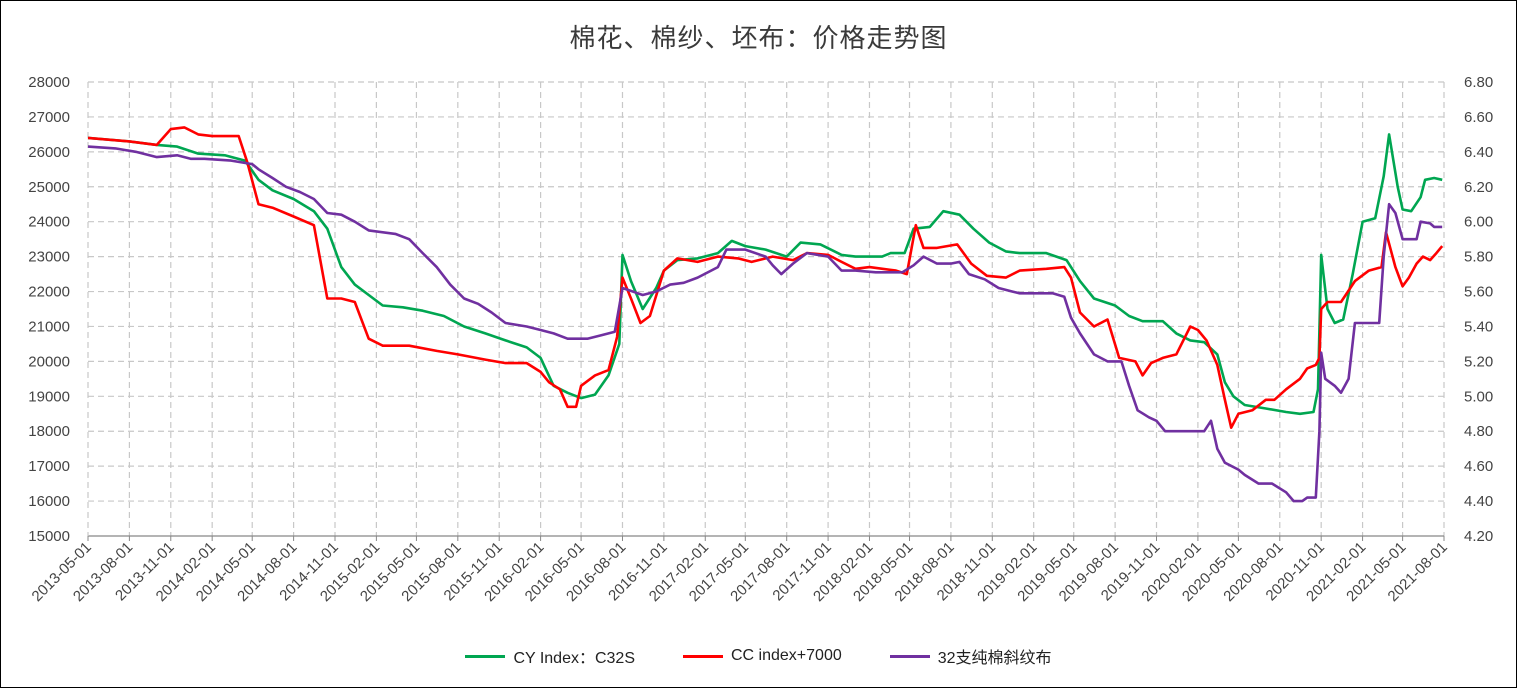 This screenshot has height=688, width=1517. I want to click on y-right-tick-label: 4.80, so click(1478, 431).